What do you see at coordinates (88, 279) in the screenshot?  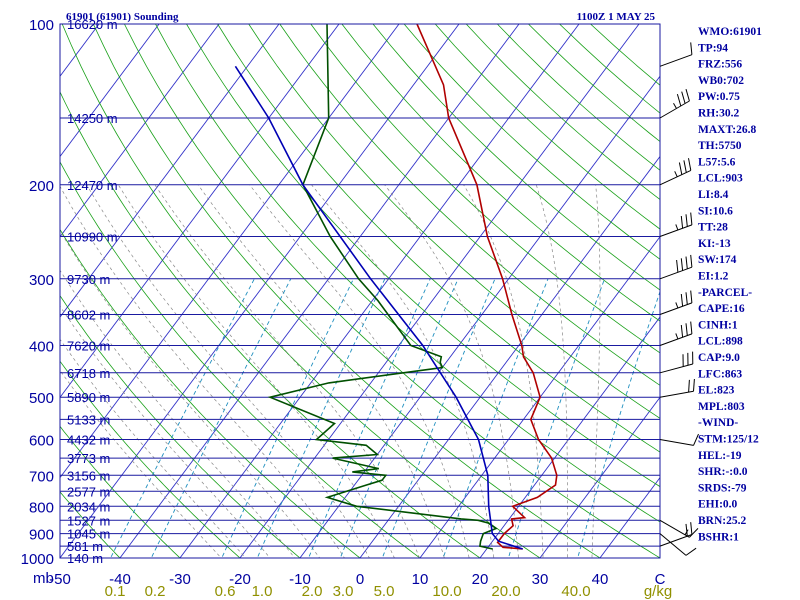 I see `height-label: 9730 m` at bounding box center [88, 279].